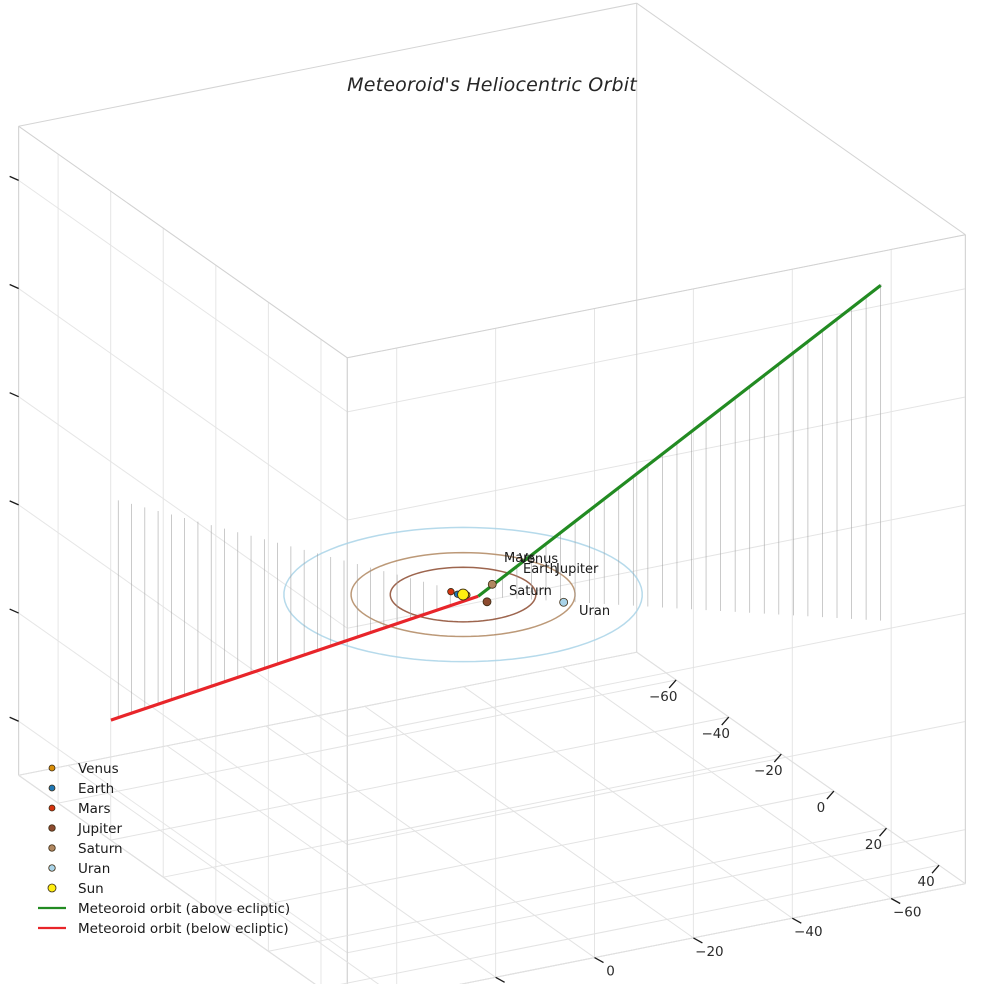 This screenshot has height=984, width=984. I want to click on legend-label: Uran, so click(94, 869).